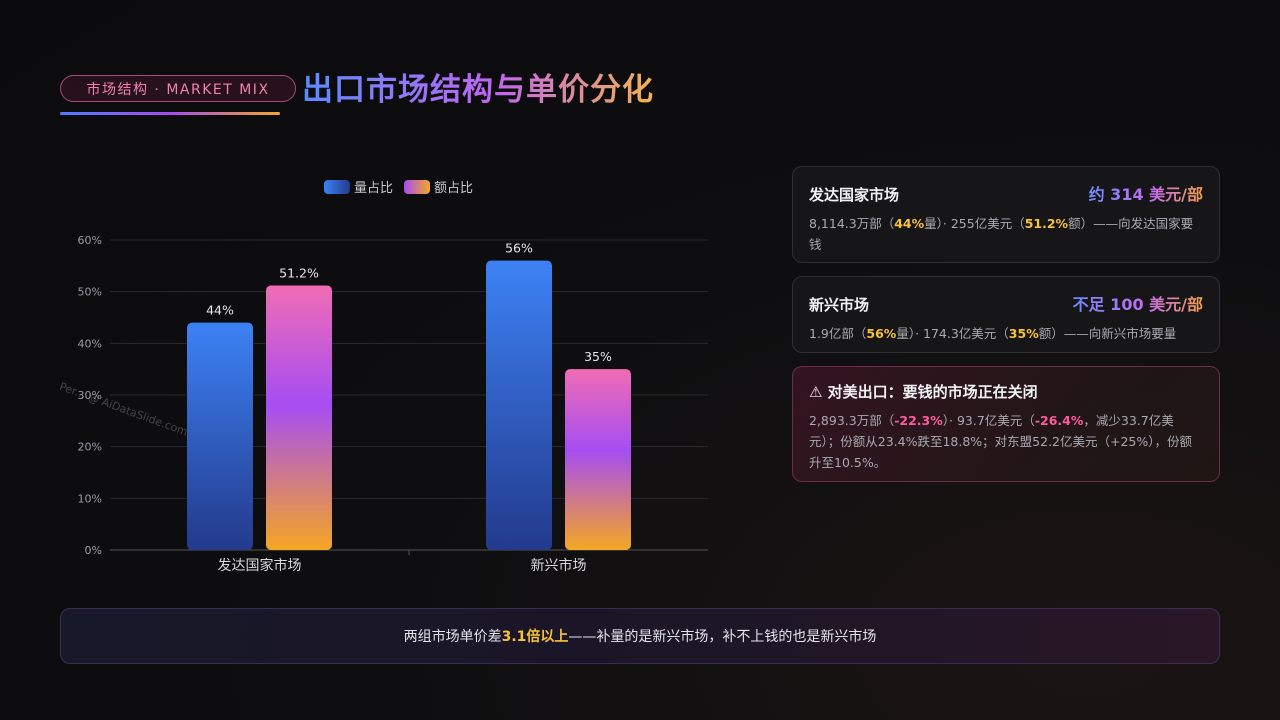 This screenshot has height=720, width=1280. What do you see at coordinates (90, 447) in the screenshot?
I see `y-tick-label: 20%` at bounding box center [90, 447].